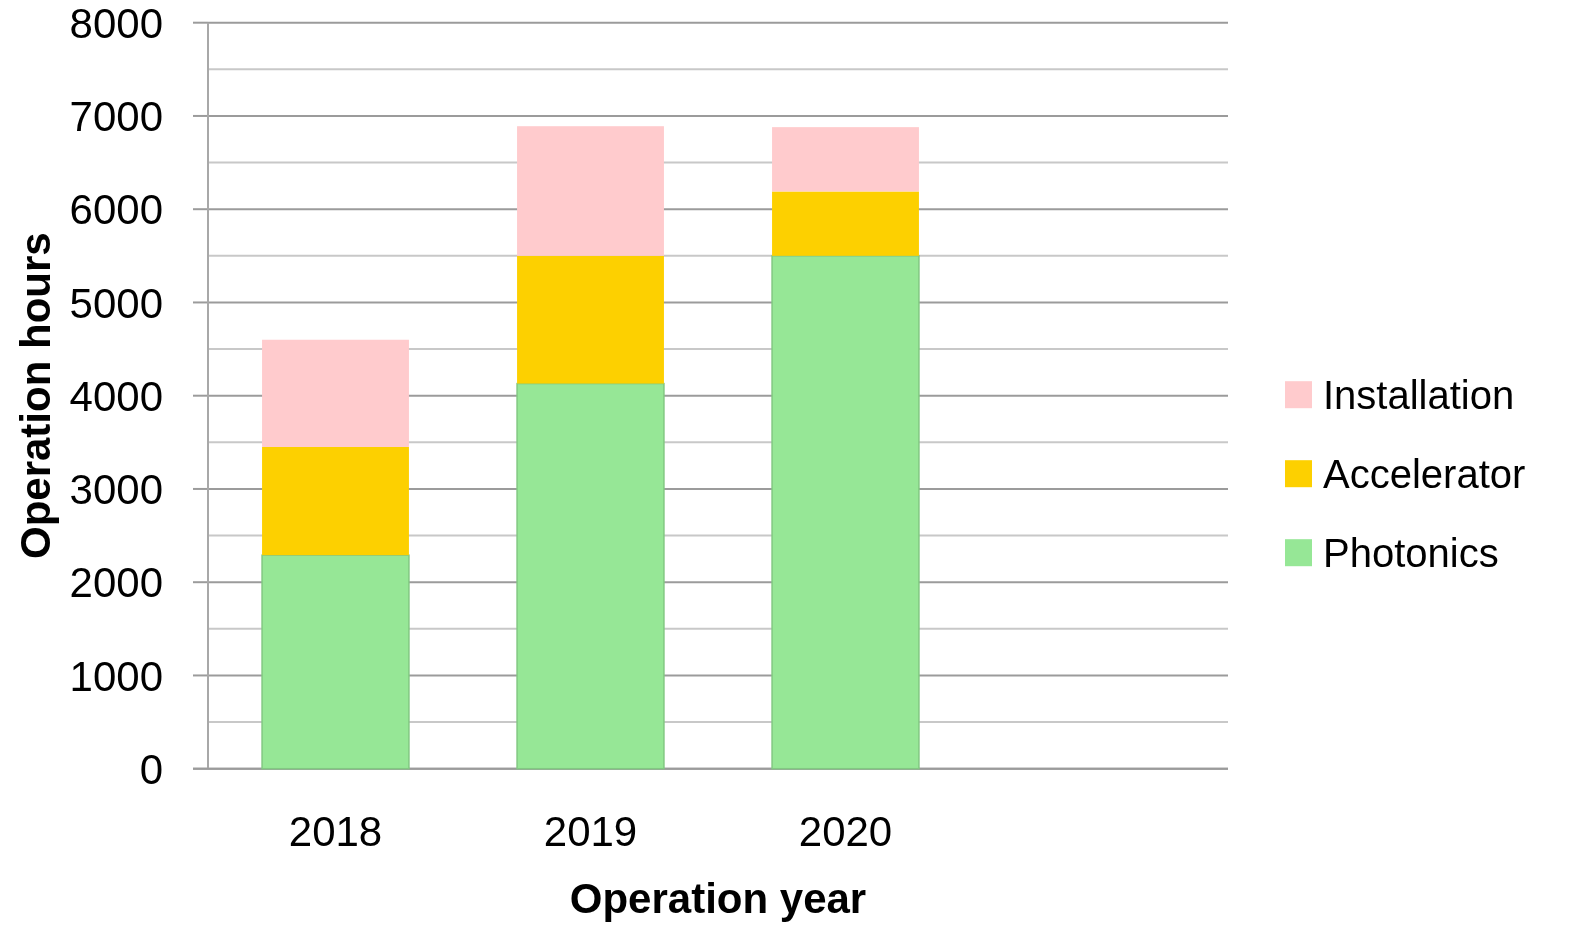 This screenshot has width=1572, height=926. I want to click on y-tick-label: 3000, so click(116, 490).